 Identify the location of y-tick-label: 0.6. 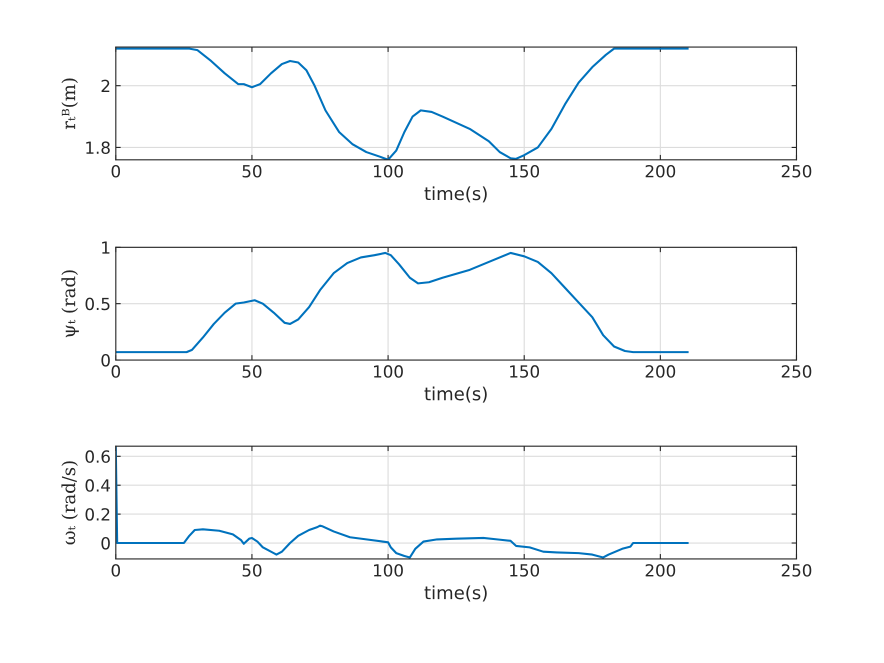
(98, 456).